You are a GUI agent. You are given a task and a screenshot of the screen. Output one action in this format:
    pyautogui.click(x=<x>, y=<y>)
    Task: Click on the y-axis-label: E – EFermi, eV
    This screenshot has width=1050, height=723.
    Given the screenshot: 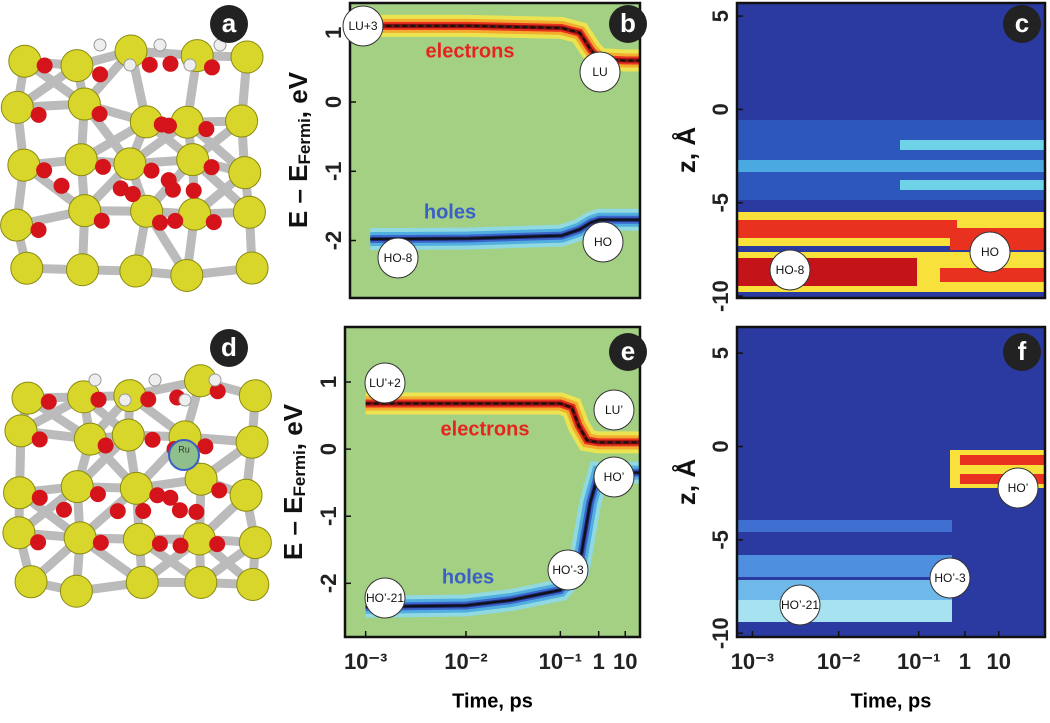 What is the action you would take?
    pyautogui.click(x=294, y=481)
    